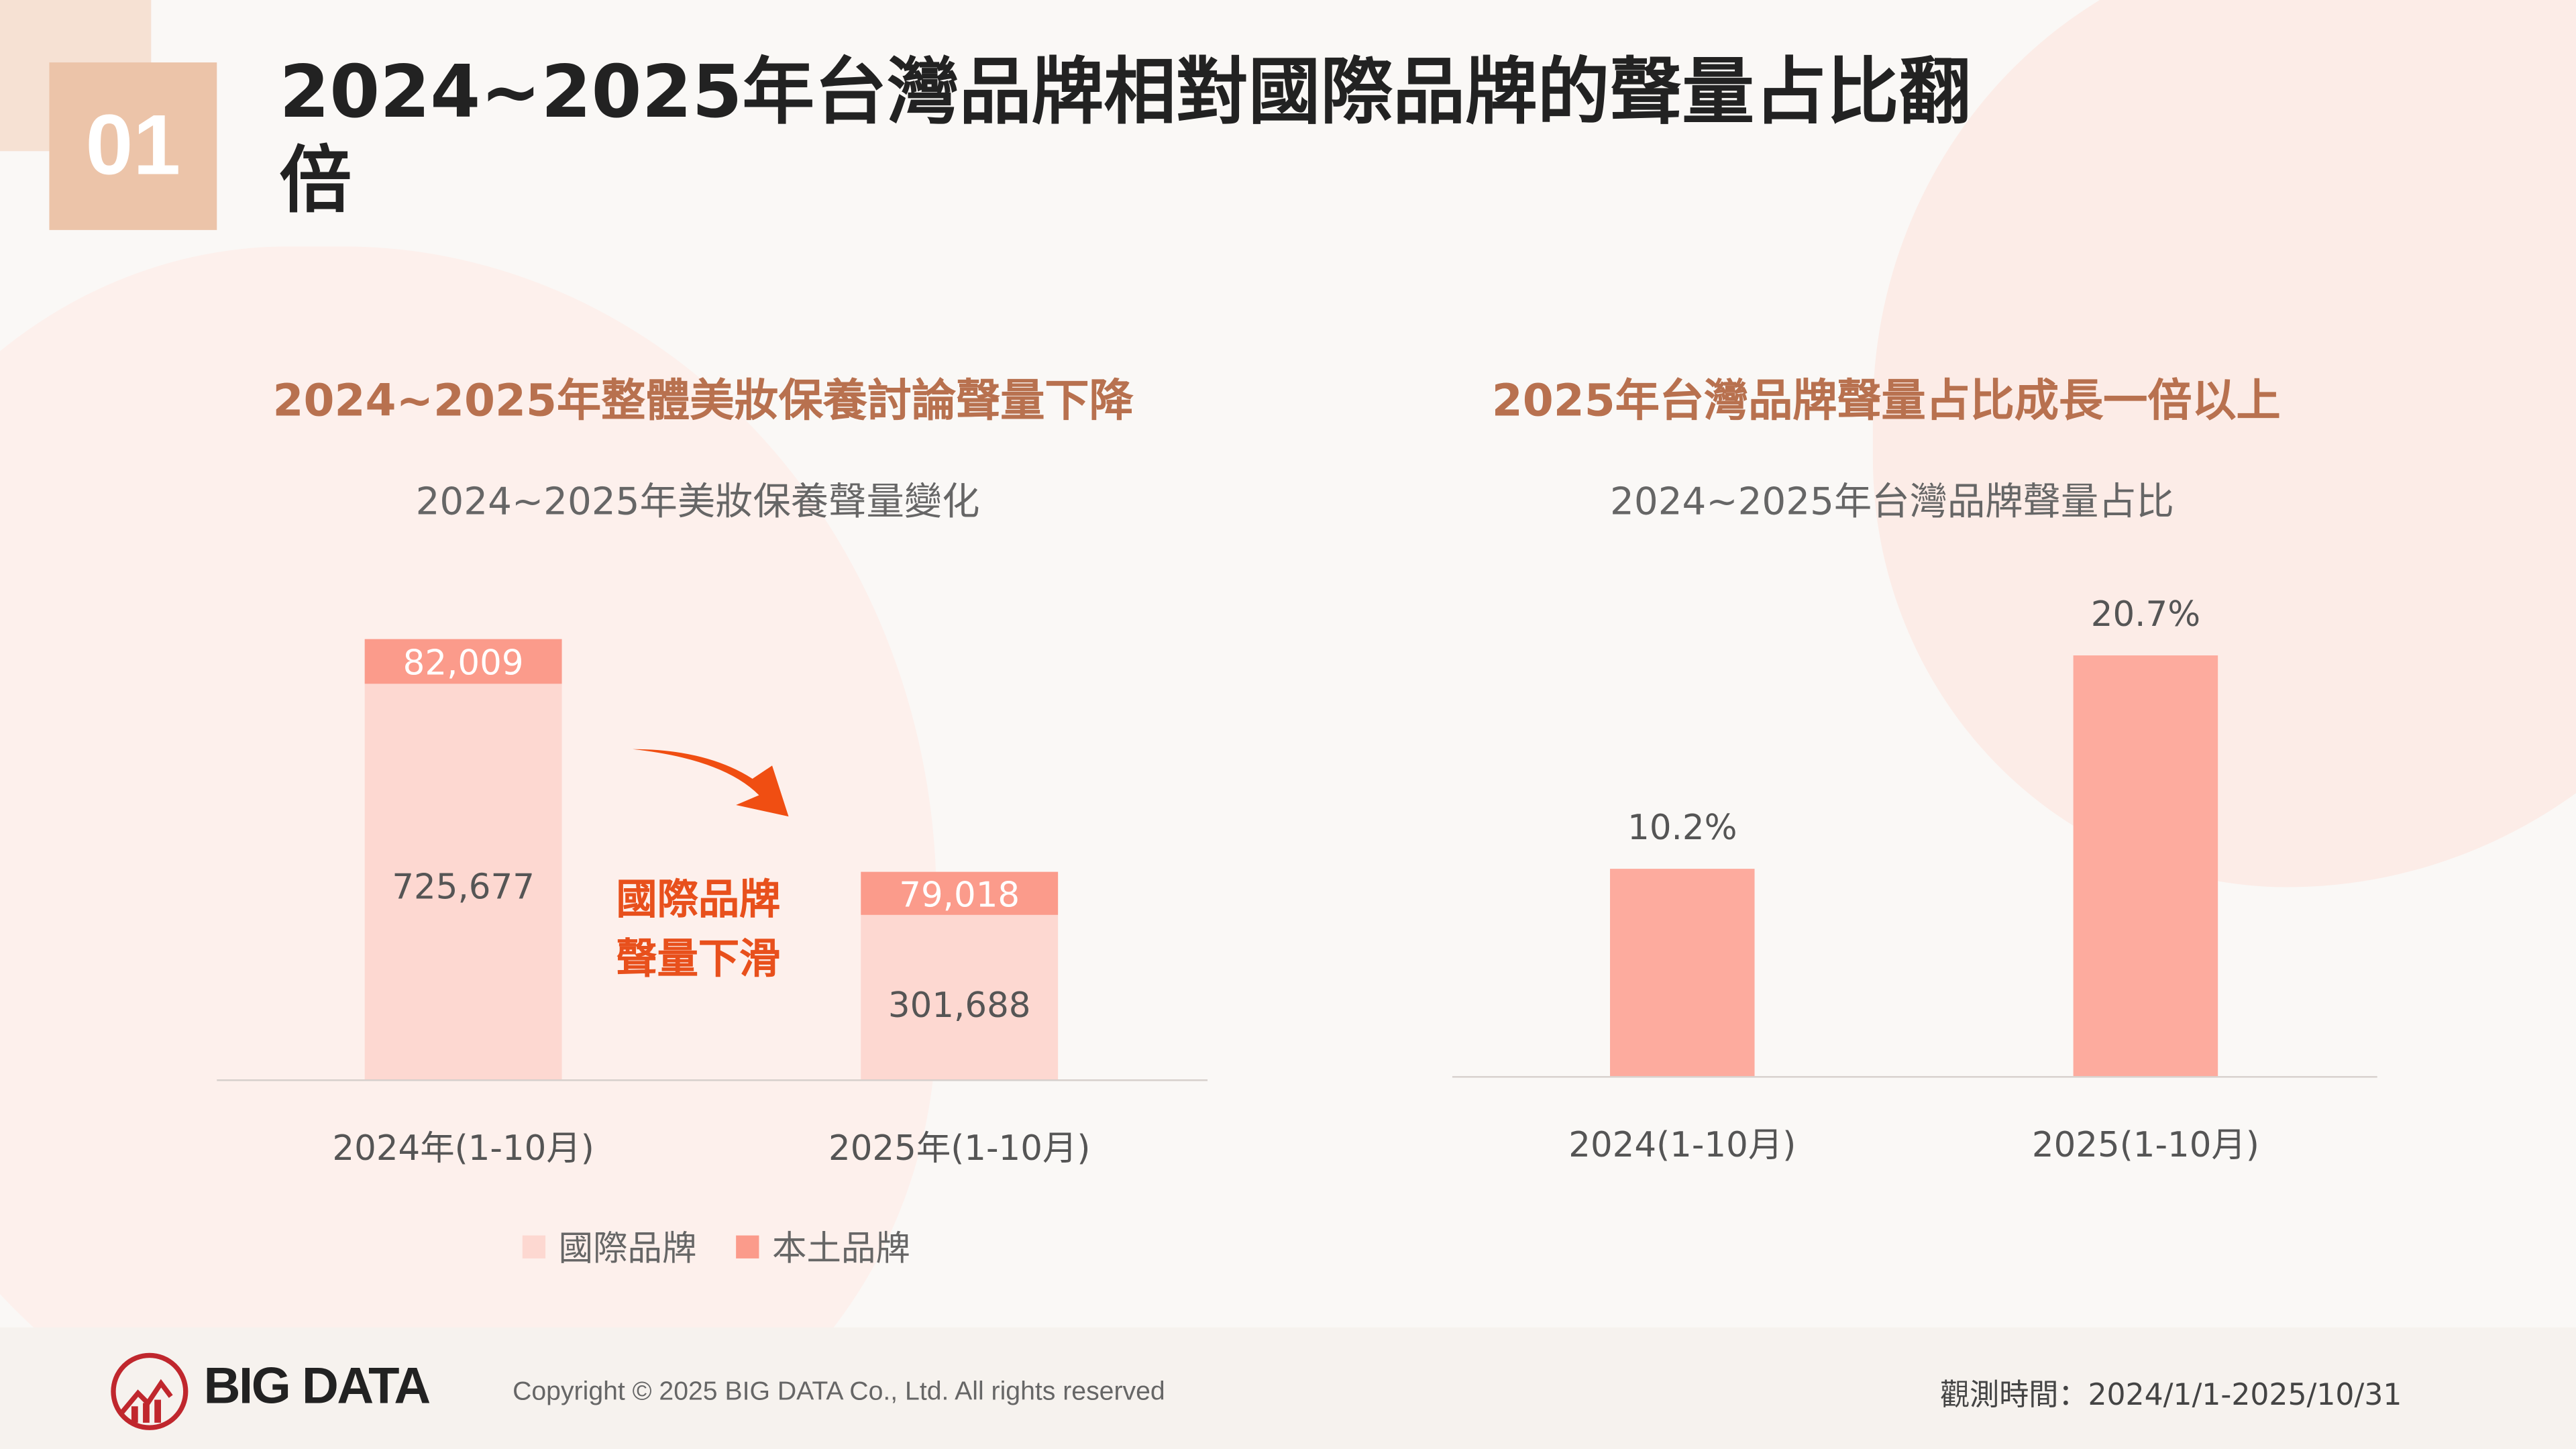  I want to click on data-label: 20.7%, so click(2145, 614).